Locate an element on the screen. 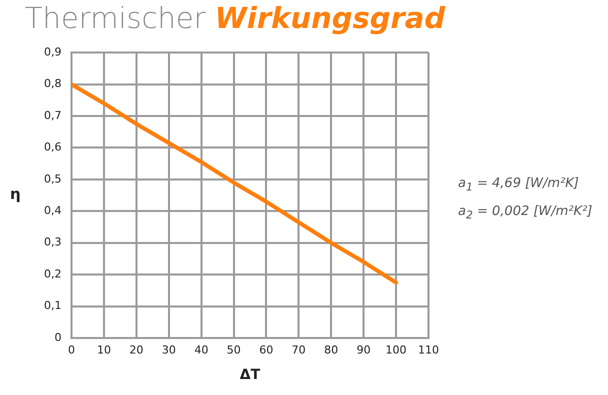  x-tick-label: 90 is located at coordinates (363, 349).